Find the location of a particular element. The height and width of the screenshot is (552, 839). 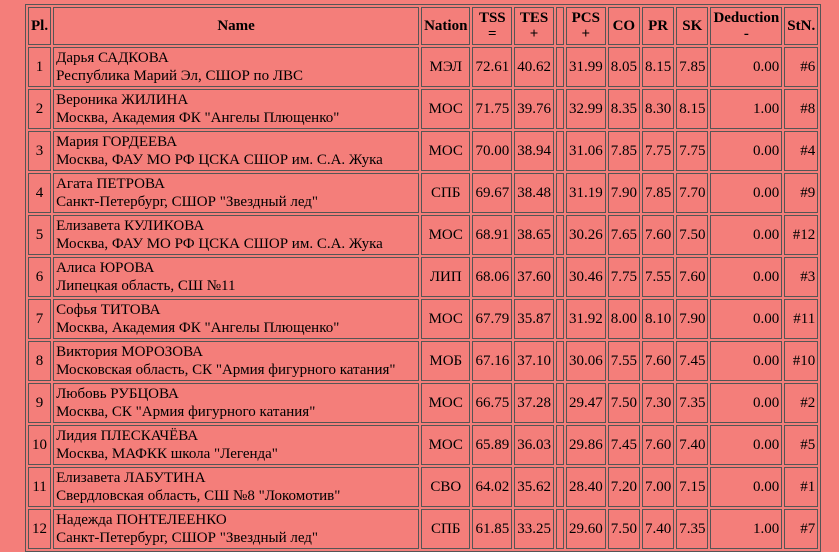

skater-name: Виктория МОРОЗОВА is located at coordinates (130, 352).